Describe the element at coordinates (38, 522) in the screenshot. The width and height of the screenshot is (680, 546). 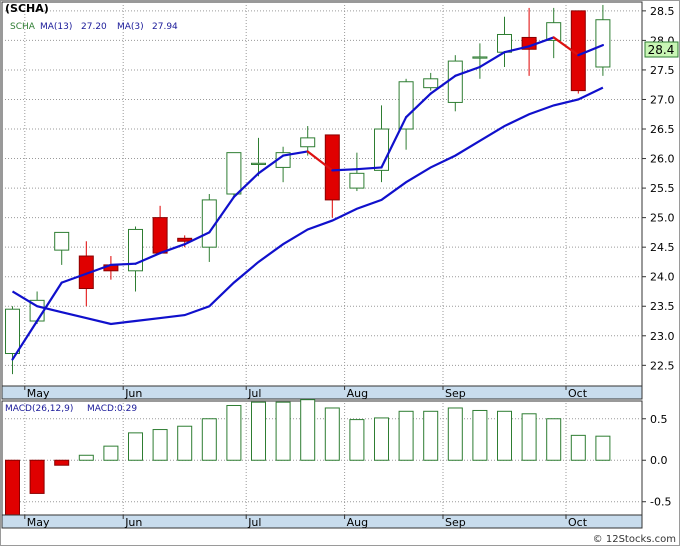
I see `macd-month-label: May` at that location.